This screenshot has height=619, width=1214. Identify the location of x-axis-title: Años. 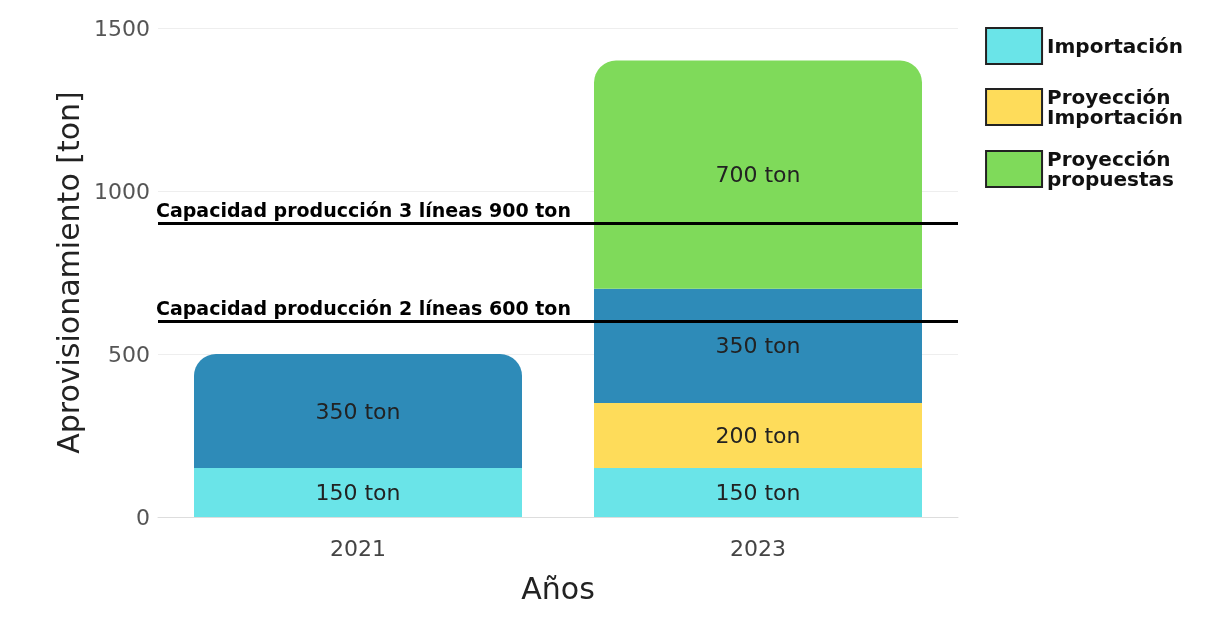
(558, 588).